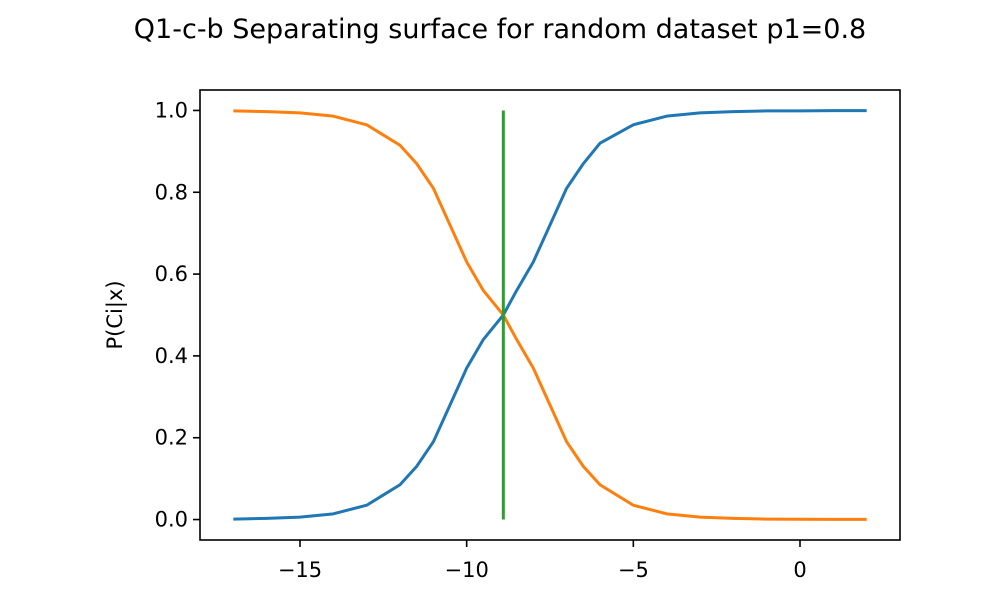  Describe the element at coordinates (171, 356) in the screenshot. I see `y-tick-label-2: 0.4` at that location.